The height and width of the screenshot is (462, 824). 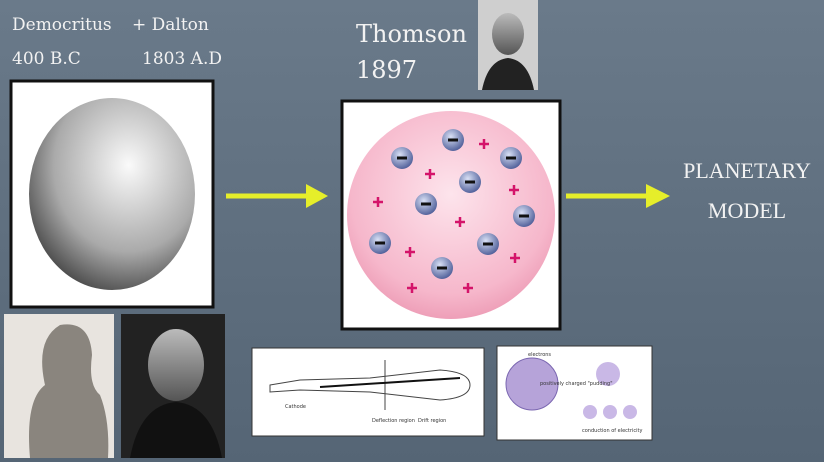 What do you see at coordinates (390, 382) in the screenshot?
I see `beam` at bounding box center [390, 382].